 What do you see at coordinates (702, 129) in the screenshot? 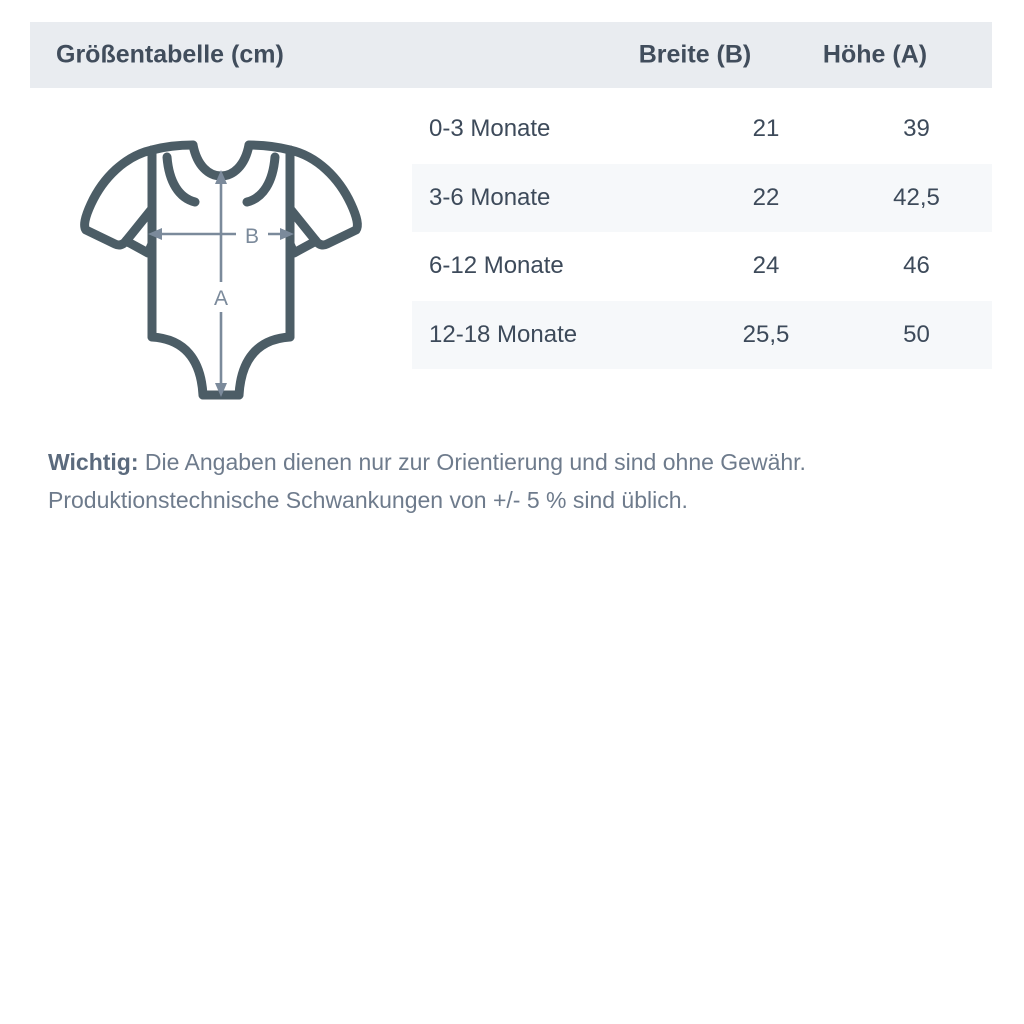
I see `table-row: 0-3 Monate 21 39` at bounding box center [702, 129].